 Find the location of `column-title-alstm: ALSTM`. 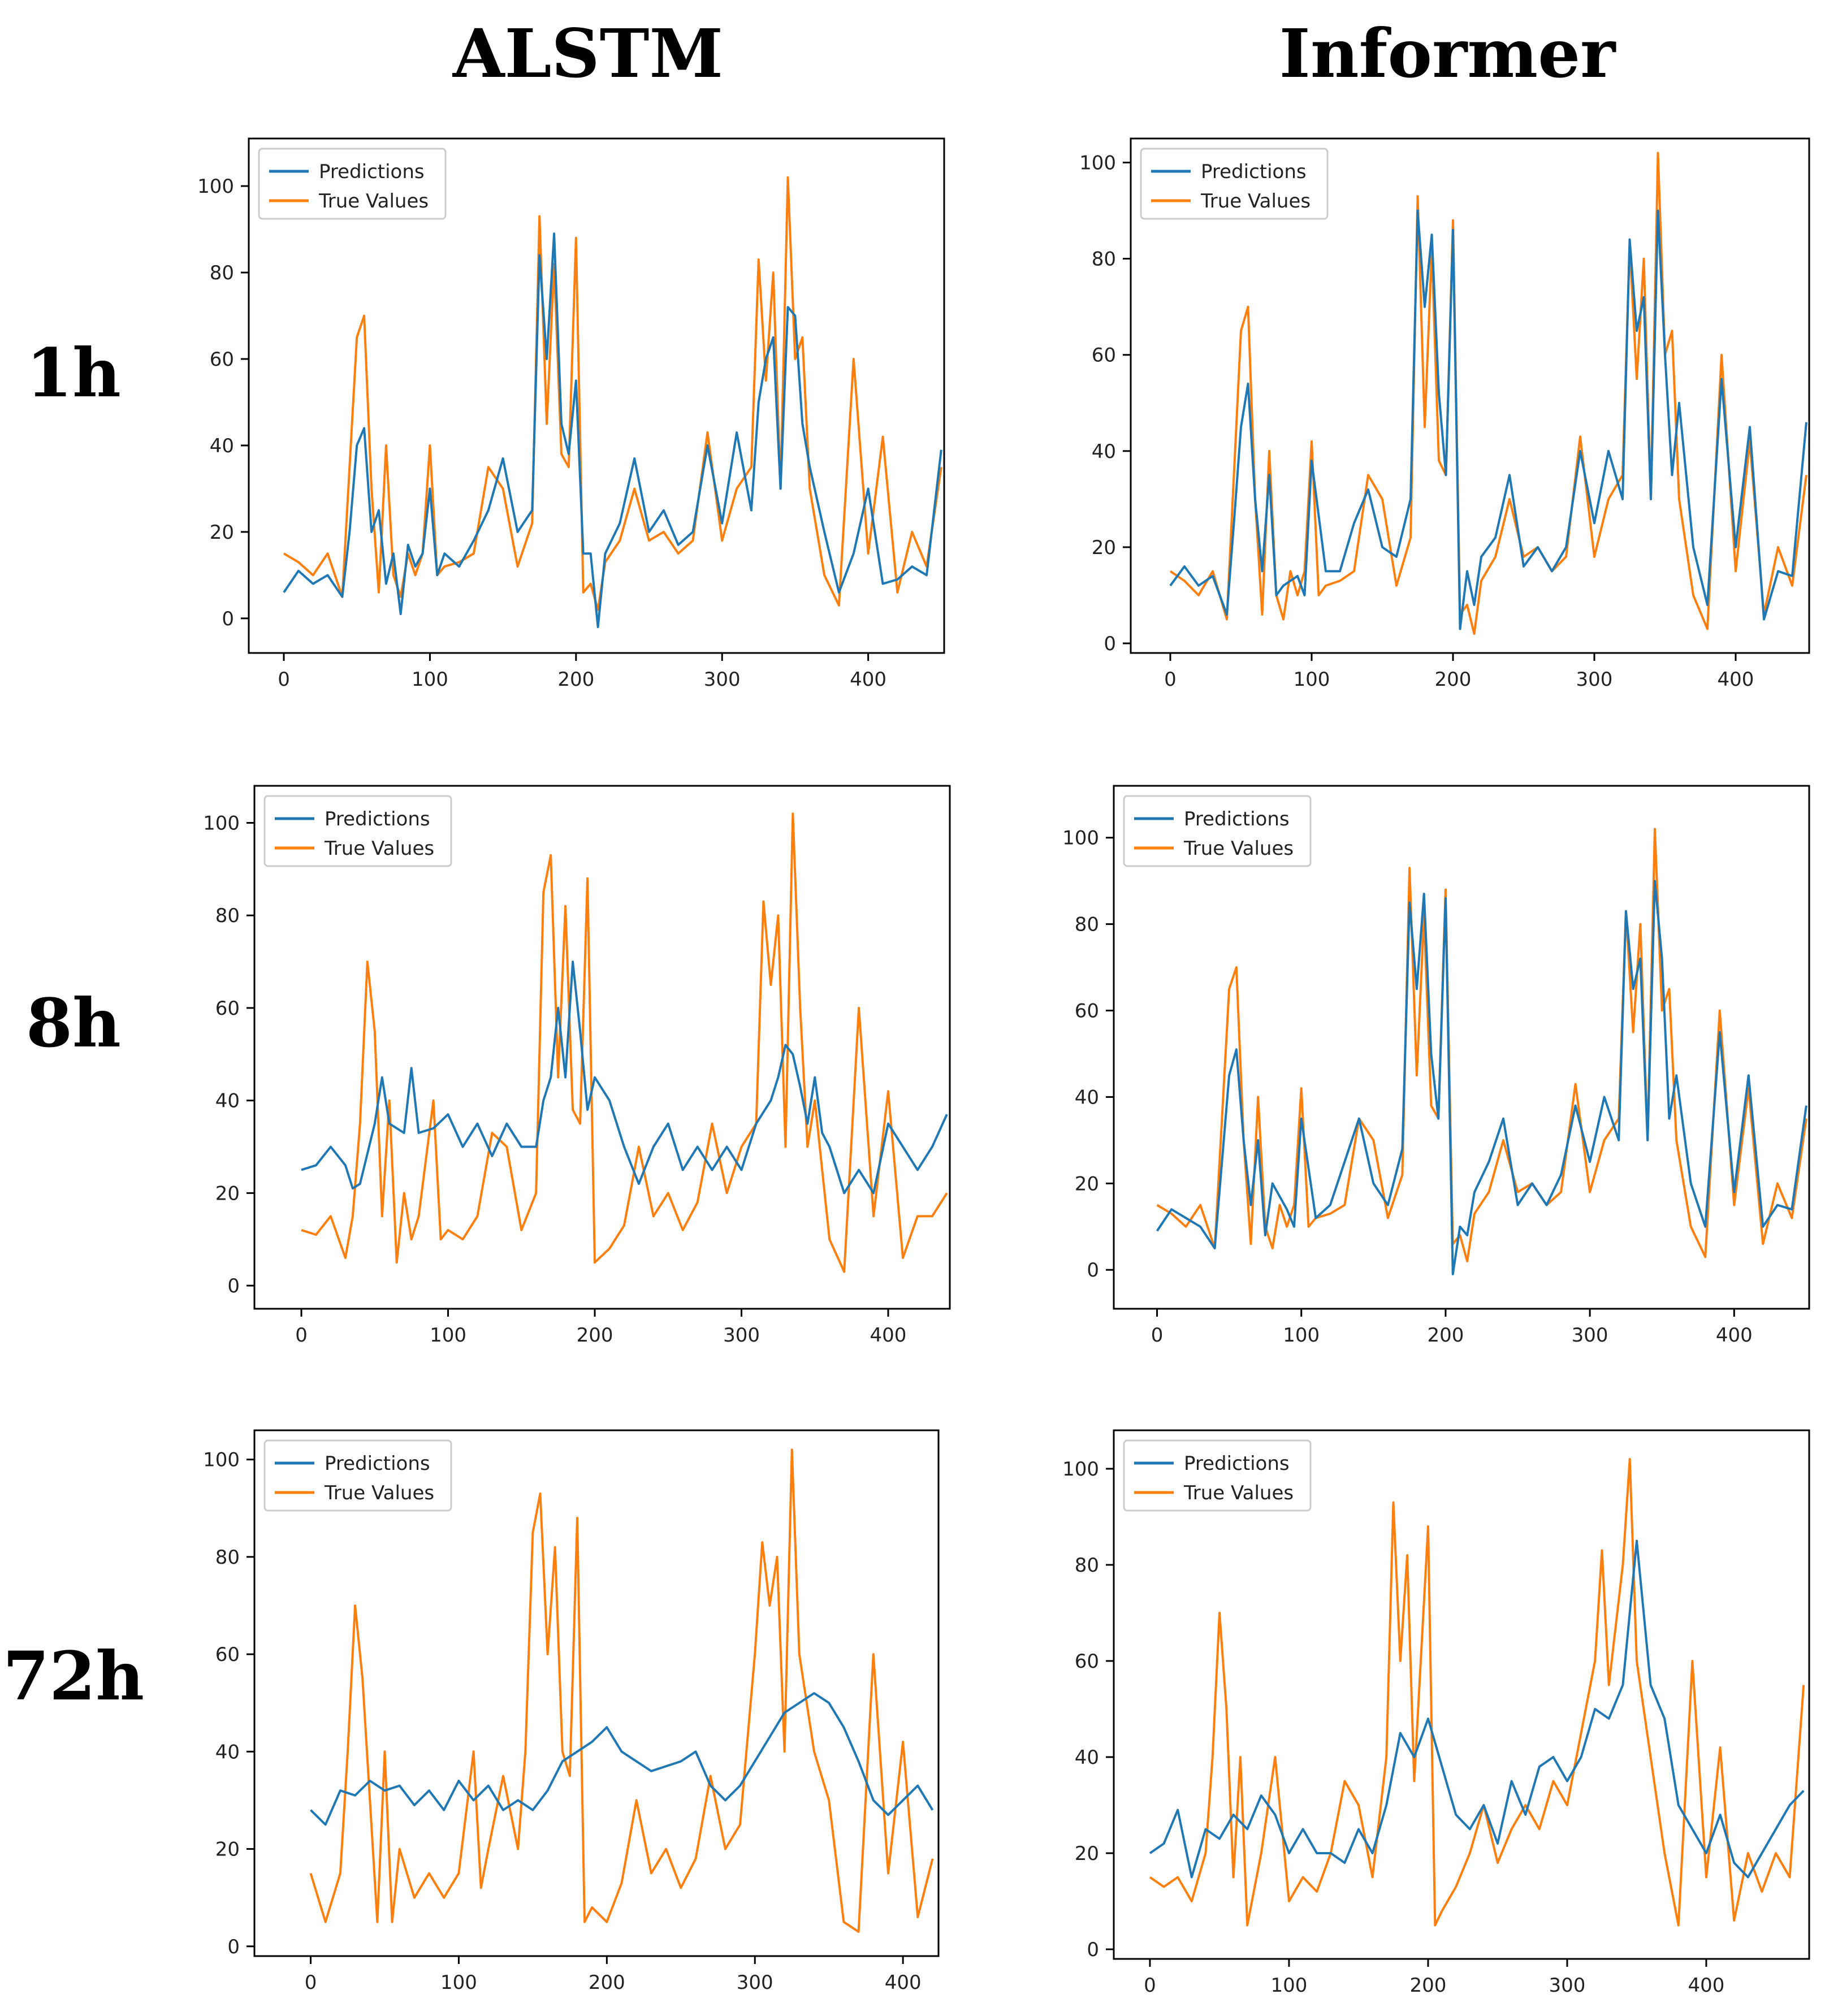

column-title-alstm: ALSTM is located at coordinates (588, 53).